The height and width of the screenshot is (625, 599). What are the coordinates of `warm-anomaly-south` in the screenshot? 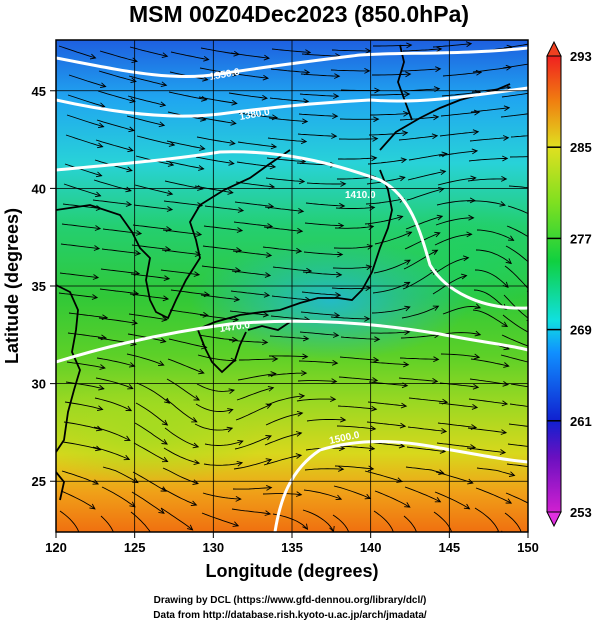 It's located at (163, 430).